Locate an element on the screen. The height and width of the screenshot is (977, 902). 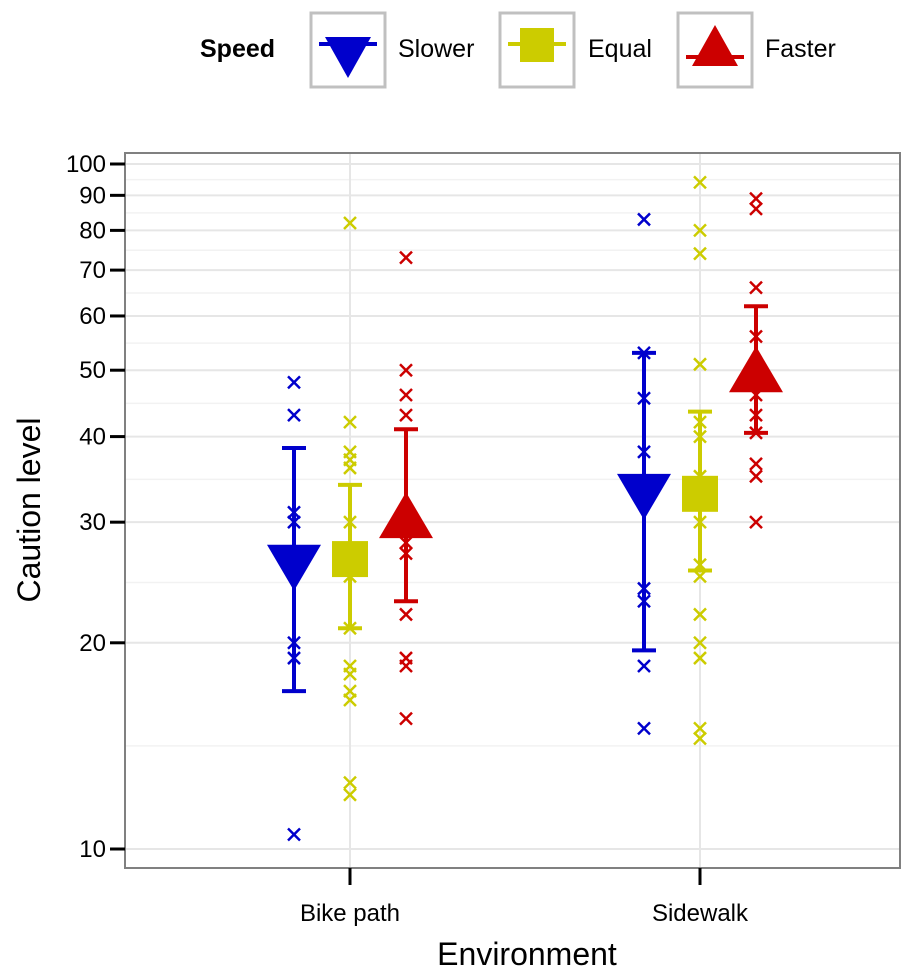
legend-marker-equal is located at coordinates (537, 45).